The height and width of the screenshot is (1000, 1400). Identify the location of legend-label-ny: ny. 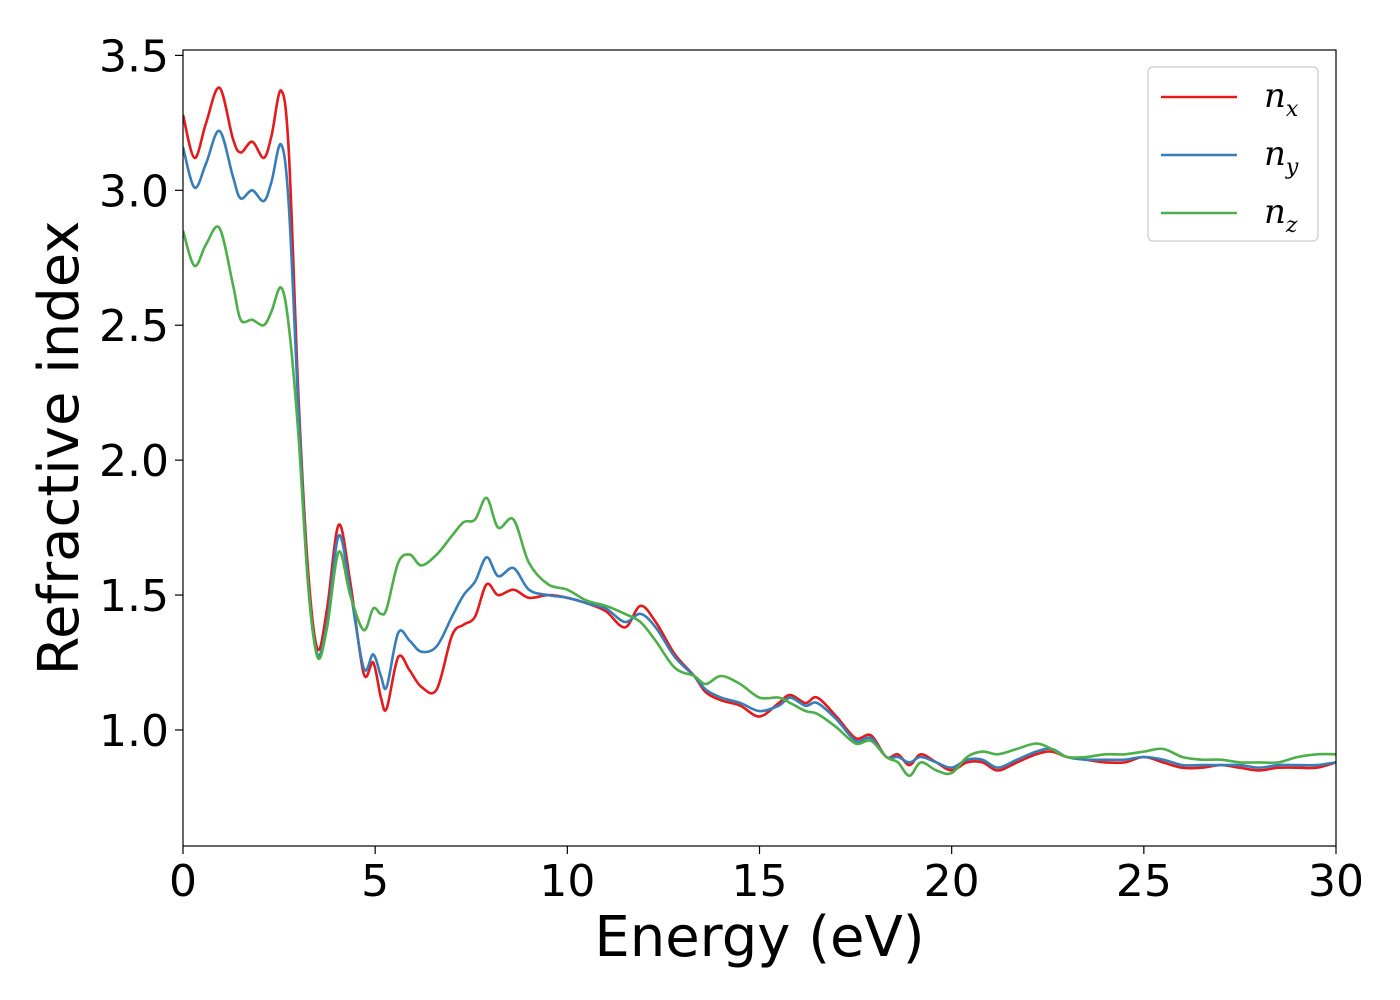
(1281, 157).